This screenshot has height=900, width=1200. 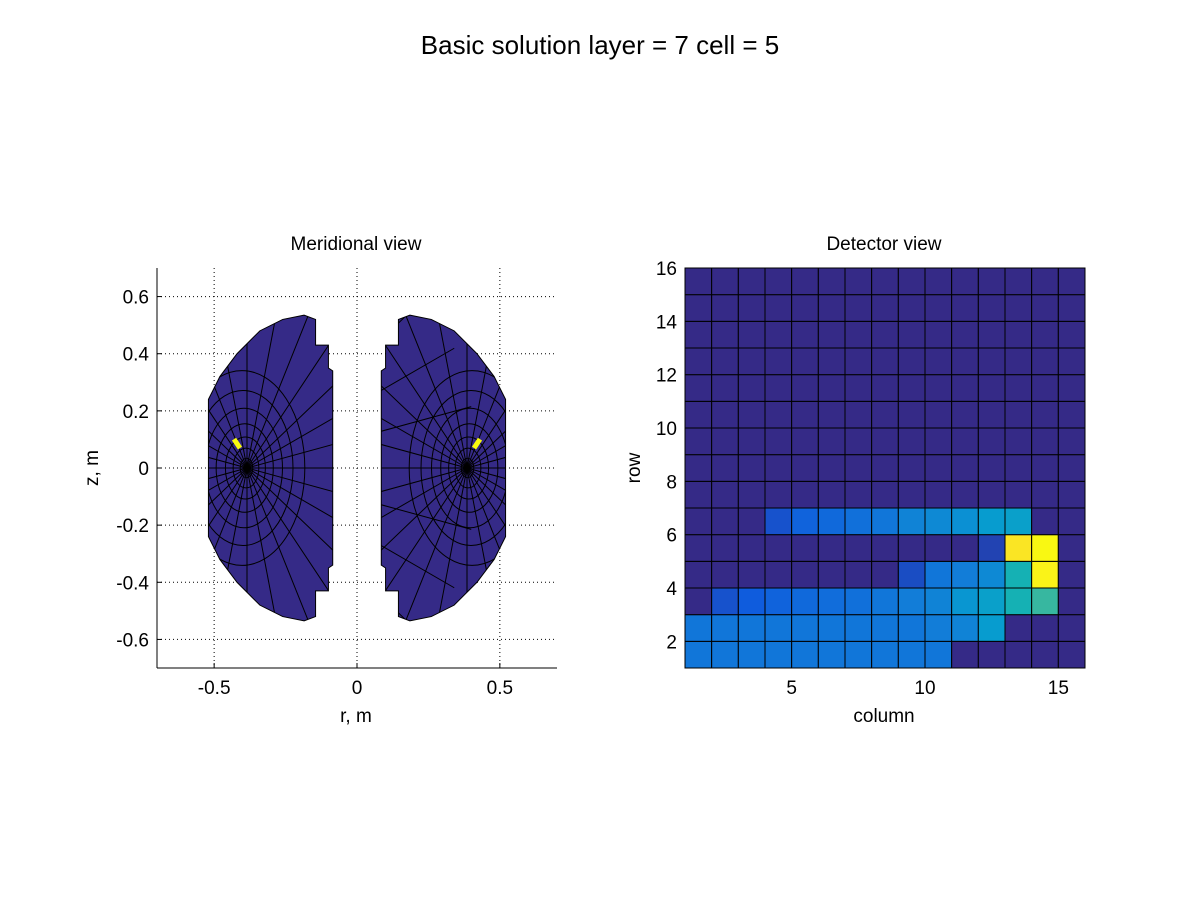 I want to click on y-tick-label: 14, so click(x=667, y=322).